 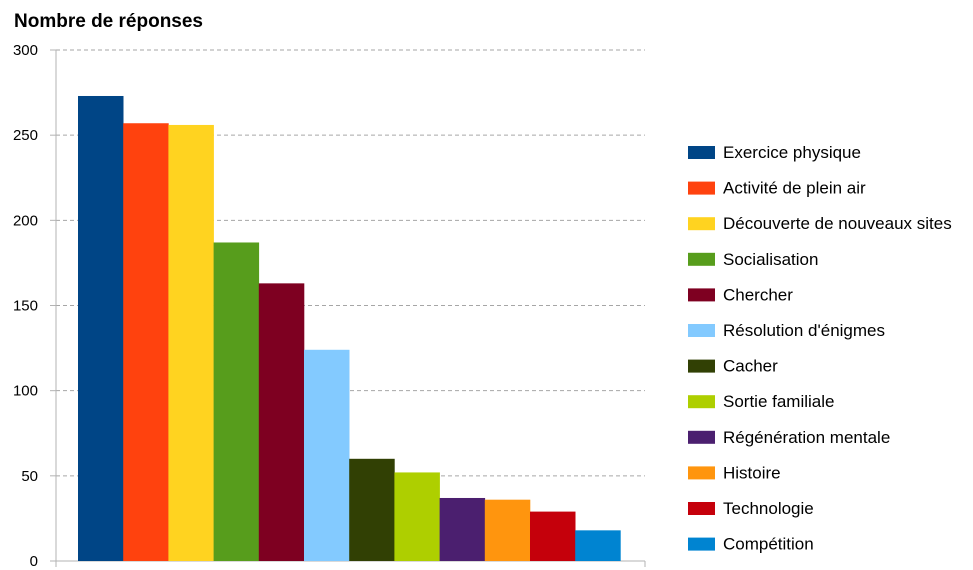 I want to click on legend-label: Résolution d'énigmes, so click(x=804, y=330).